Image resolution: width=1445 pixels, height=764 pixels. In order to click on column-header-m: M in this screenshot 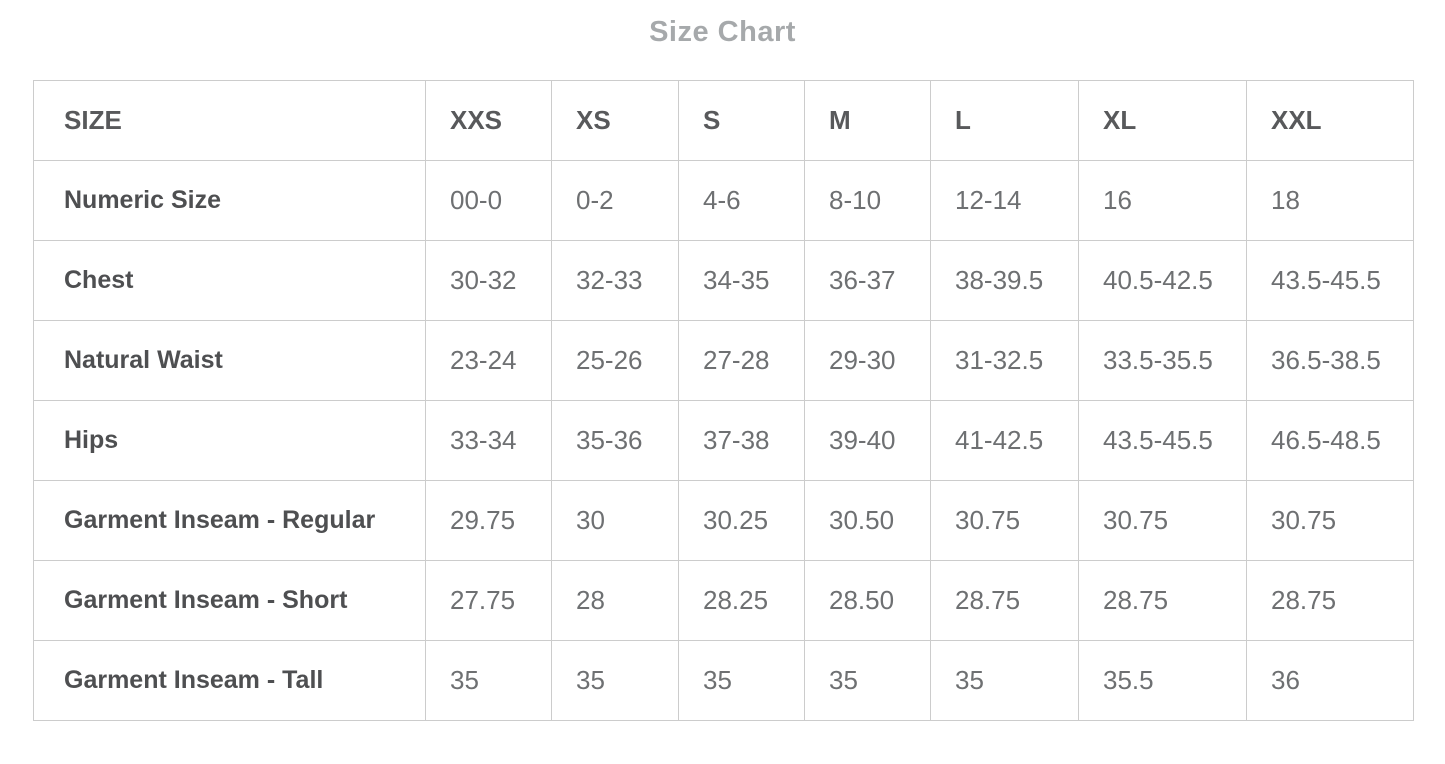, I will do `click(867, 120)`.